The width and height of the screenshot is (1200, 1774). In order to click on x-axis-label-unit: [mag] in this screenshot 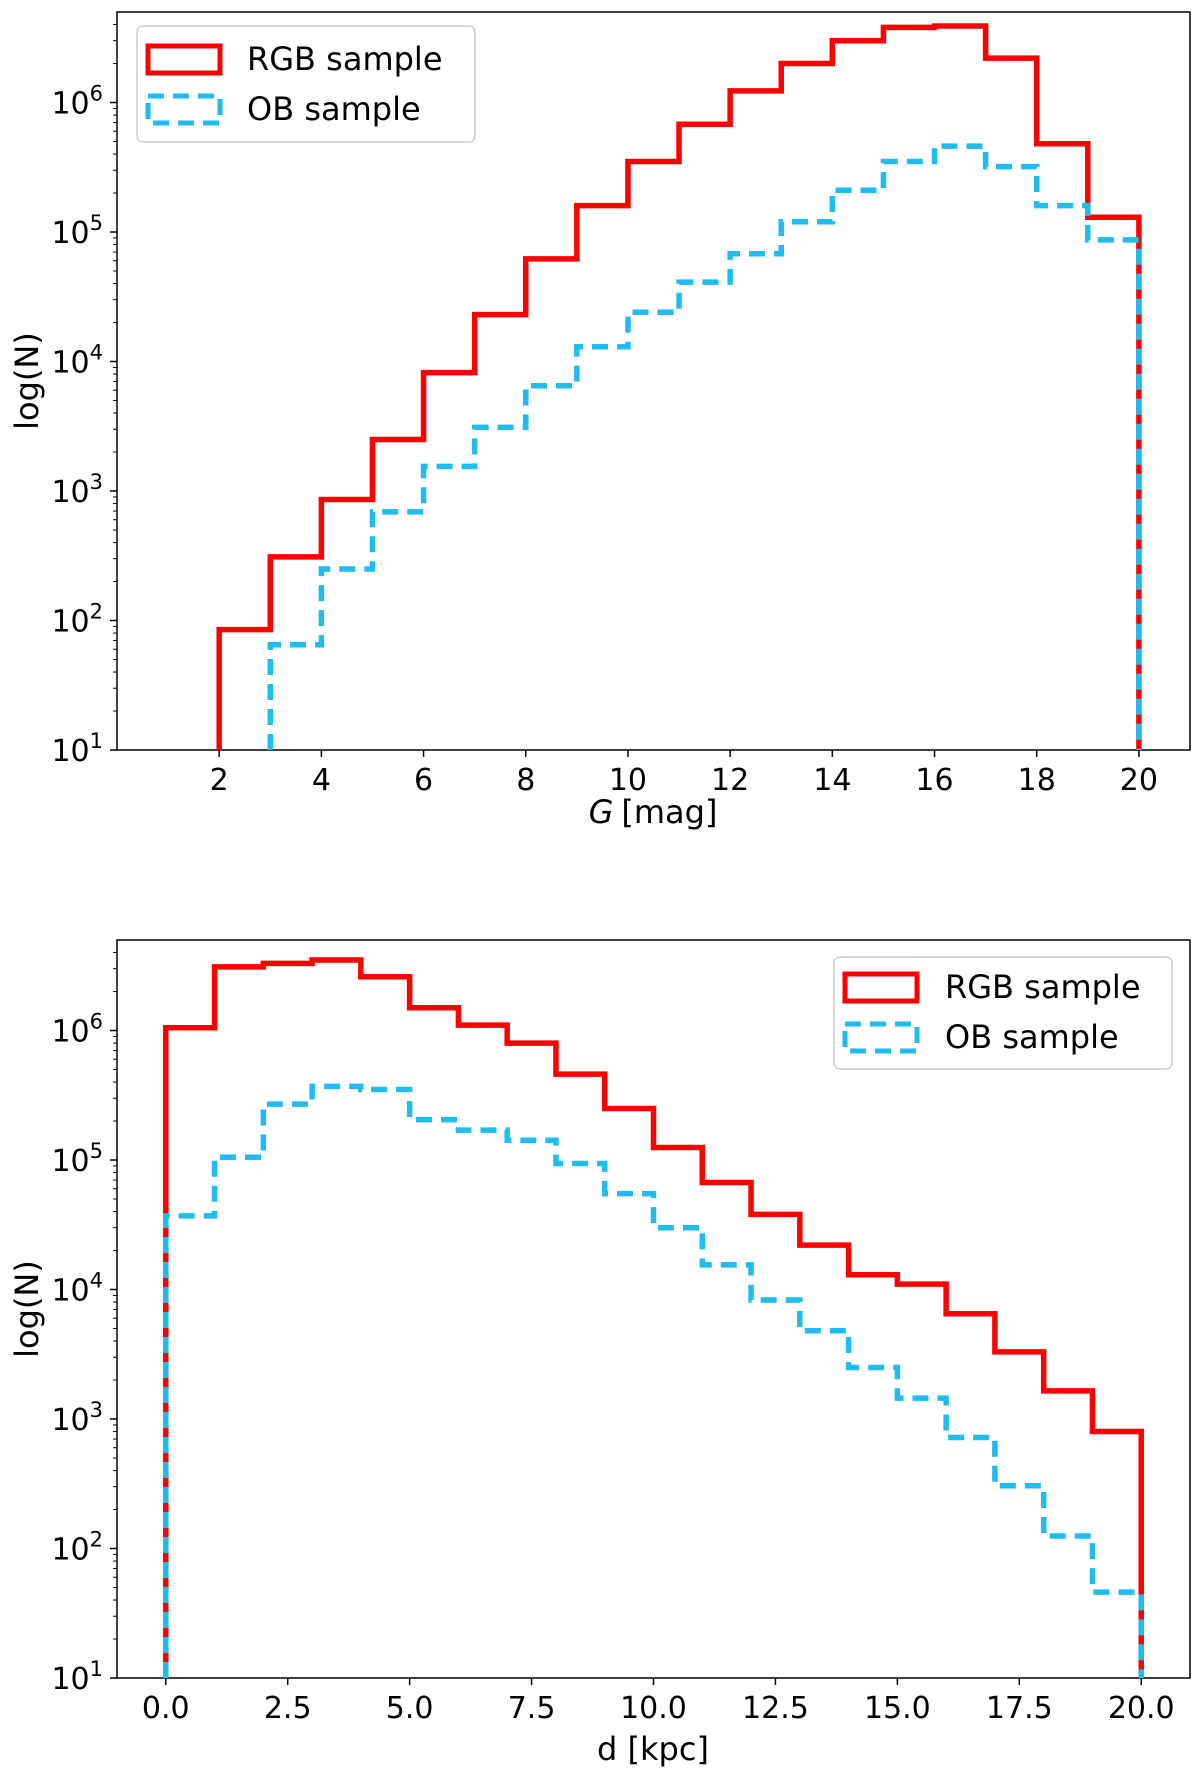, I will do `click(669, 812)`.